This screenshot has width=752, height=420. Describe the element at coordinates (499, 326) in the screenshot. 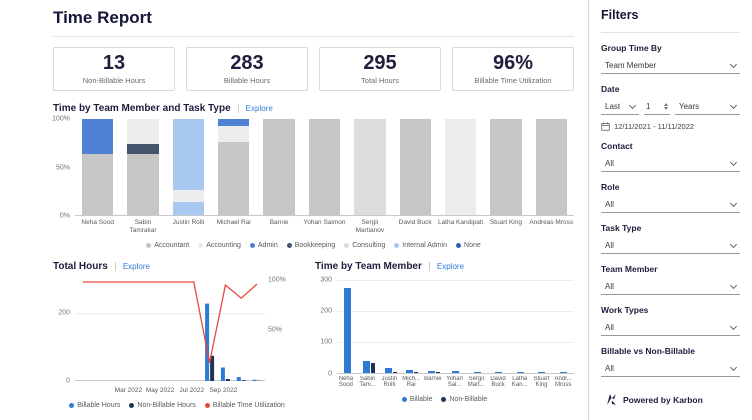

I see `member-bar-group-david-buck` at that location.